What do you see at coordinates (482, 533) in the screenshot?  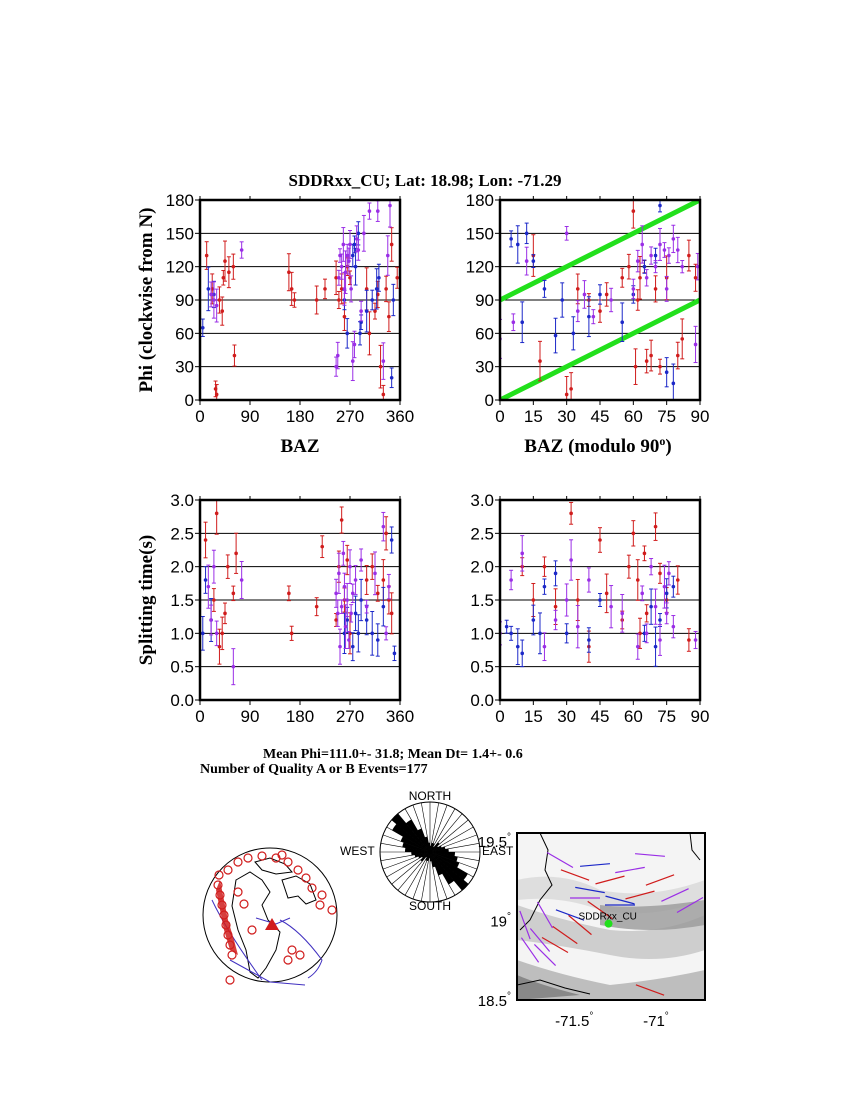 I see `y-tick-label: 2.5` at bounding box center [482, 533].